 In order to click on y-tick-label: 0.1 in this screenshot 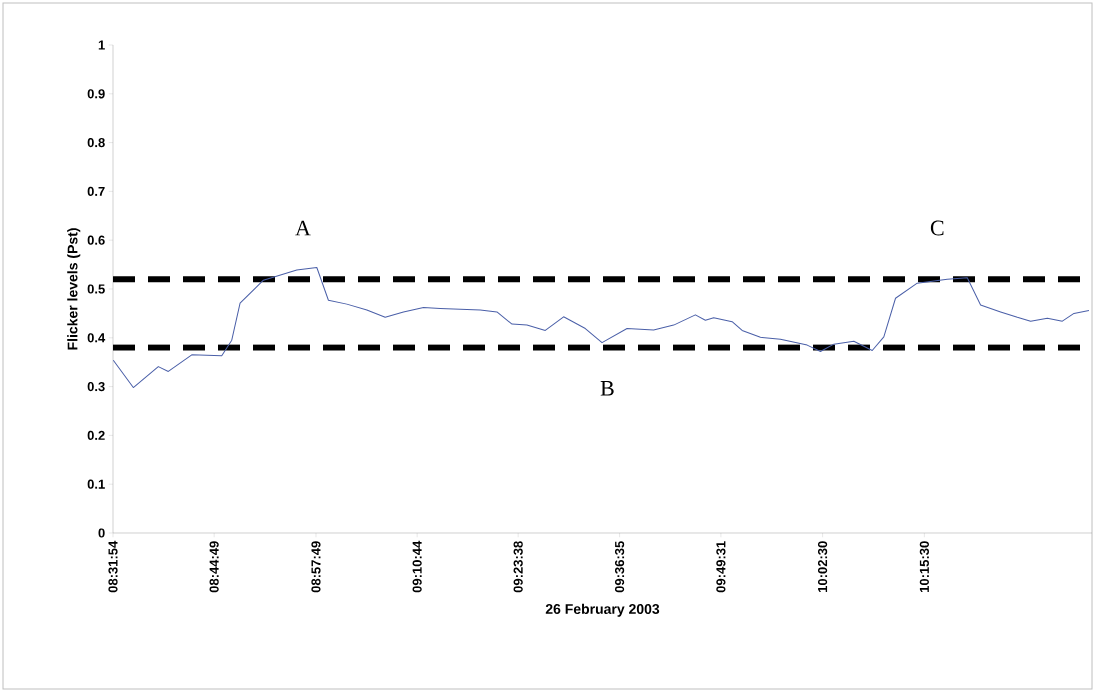, I will do `click(96, 484)`.